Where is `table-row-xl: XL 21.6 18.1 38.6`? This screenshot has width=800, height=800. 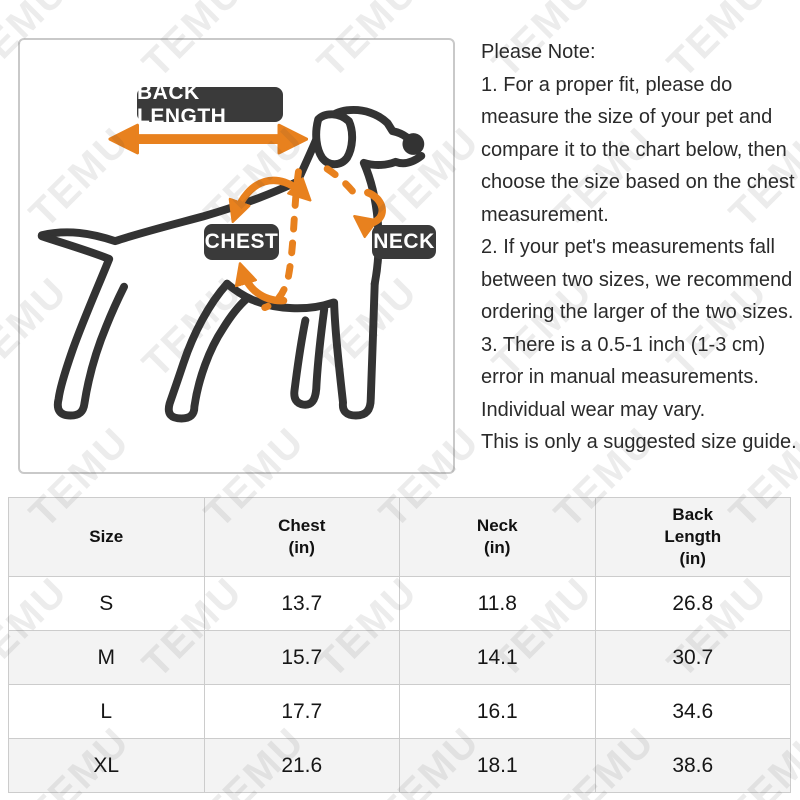 table-row-xl: XL 21.6 18.1 38.6 is located at coordinates (399, 765).